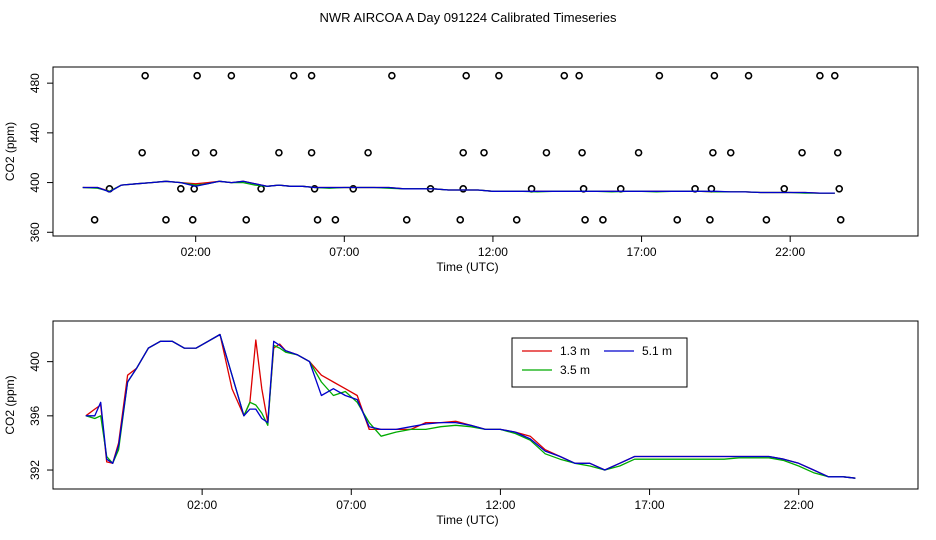 The height and width of the screenshot is (540, 936). I want to click on y-tick-label: 396, so click(35, 416).